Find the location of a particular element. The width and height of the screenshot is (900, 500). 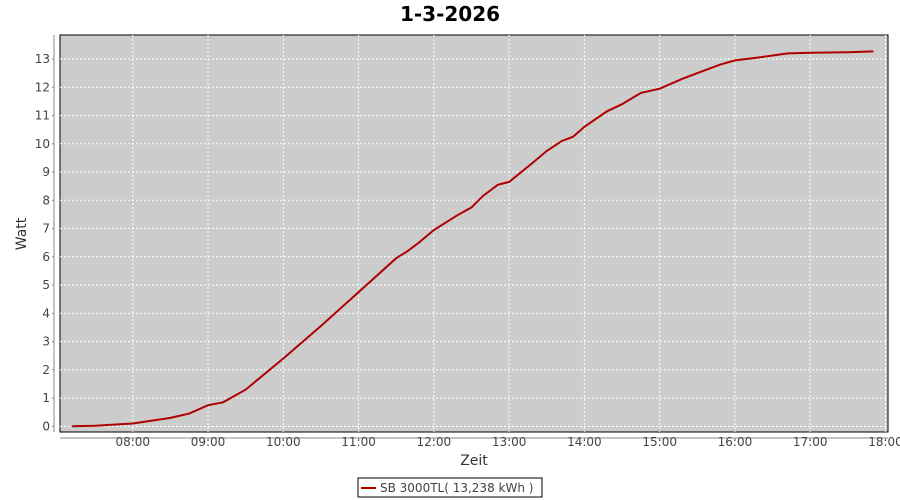

x-tick-label: 10:00 is located at coordinates (283, 442).